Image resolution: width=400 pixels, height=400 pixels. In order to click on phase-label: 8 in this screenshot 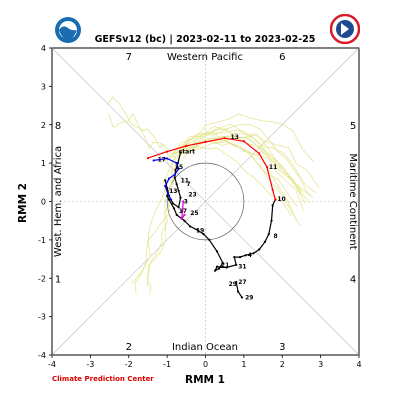, I will do `click(58, 126)`.